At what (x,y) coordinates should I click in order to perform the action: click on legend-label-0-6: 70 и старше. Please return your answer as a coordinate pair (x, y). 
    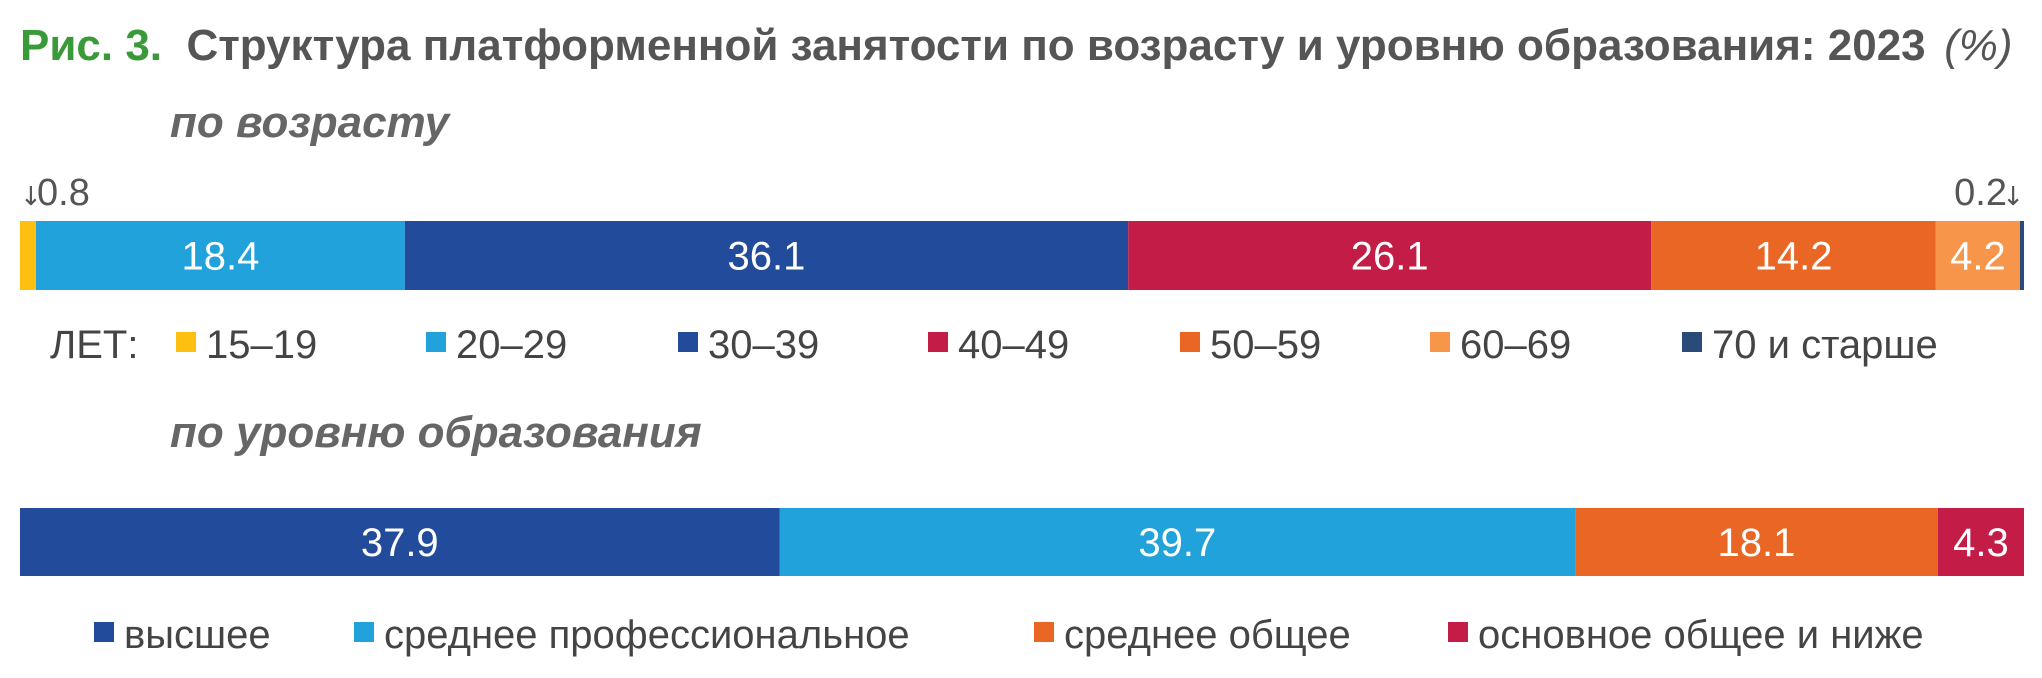
    Looking at the image, I should click on (1825, 345).